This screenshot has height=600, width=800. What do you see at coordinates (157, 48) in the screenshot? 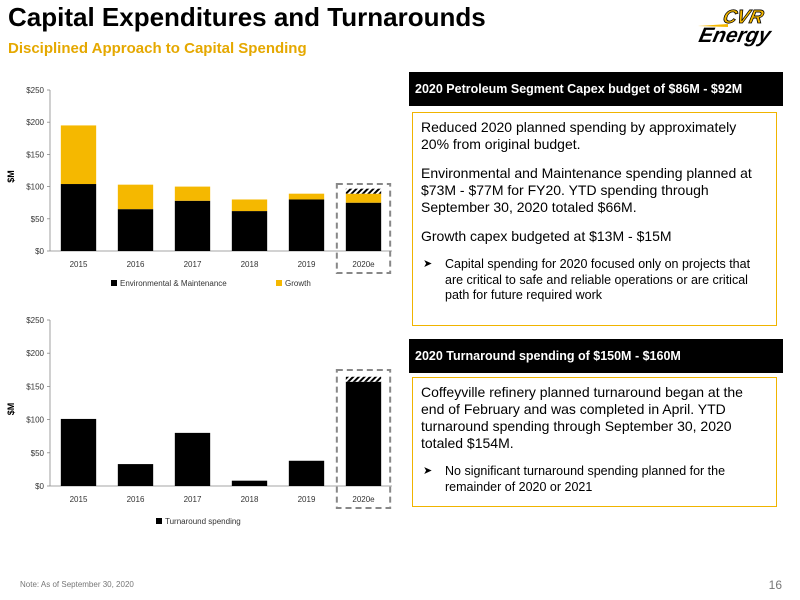
I see `page-subtitle: Disciplined Approach to Capital Spending` at bounding box center [157, 48].